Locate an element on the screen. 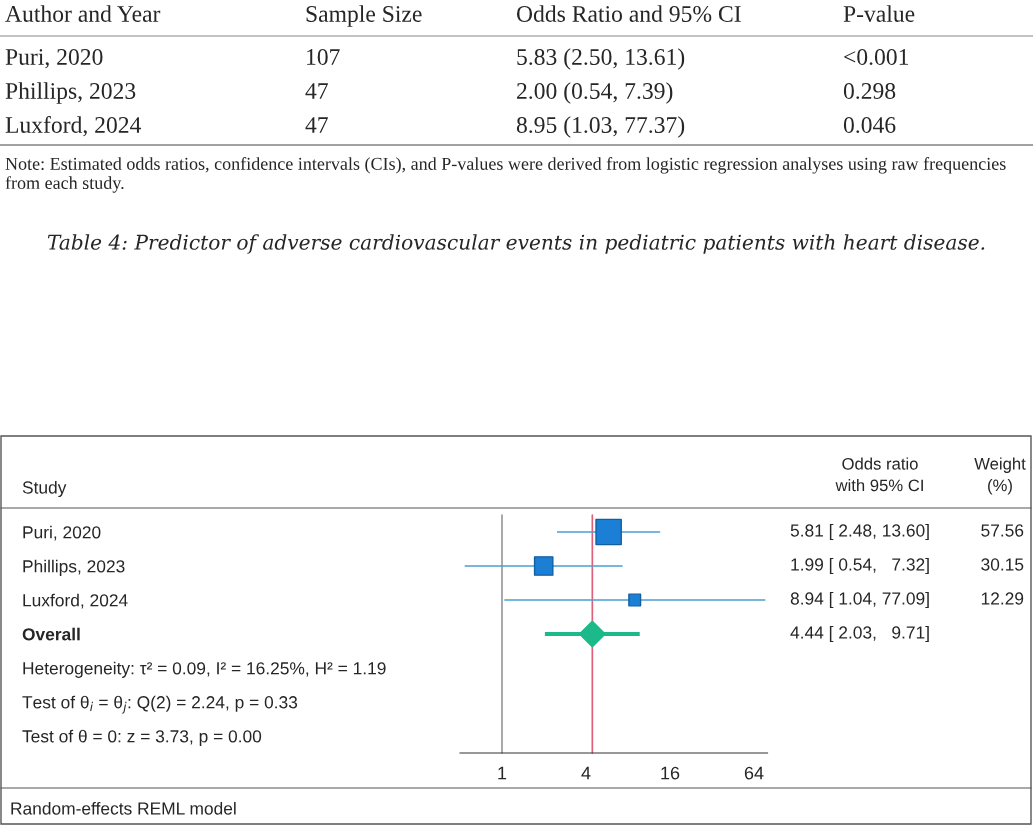 The image size is (1033, 825). text: 30.15 is located at coordinates (1002, 564).